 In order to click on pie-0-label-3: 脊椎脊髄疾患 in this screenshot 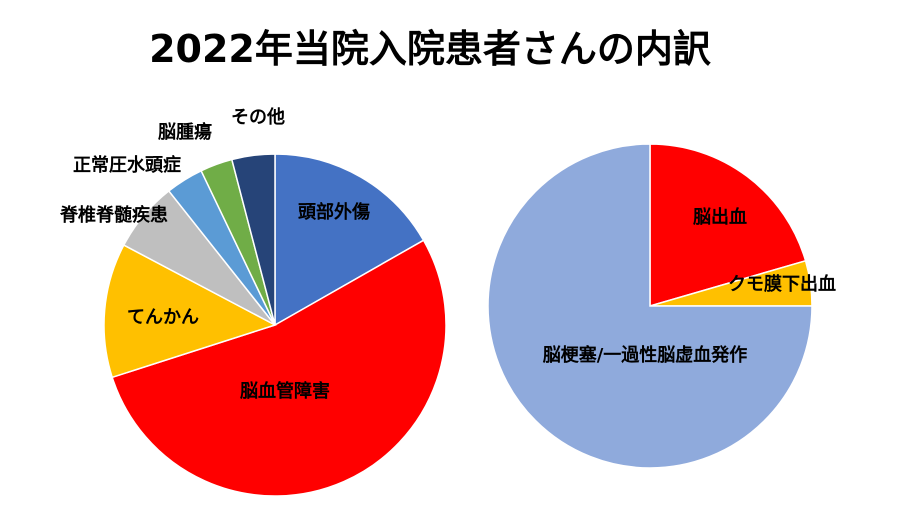, I will do `click(113, 215)`.